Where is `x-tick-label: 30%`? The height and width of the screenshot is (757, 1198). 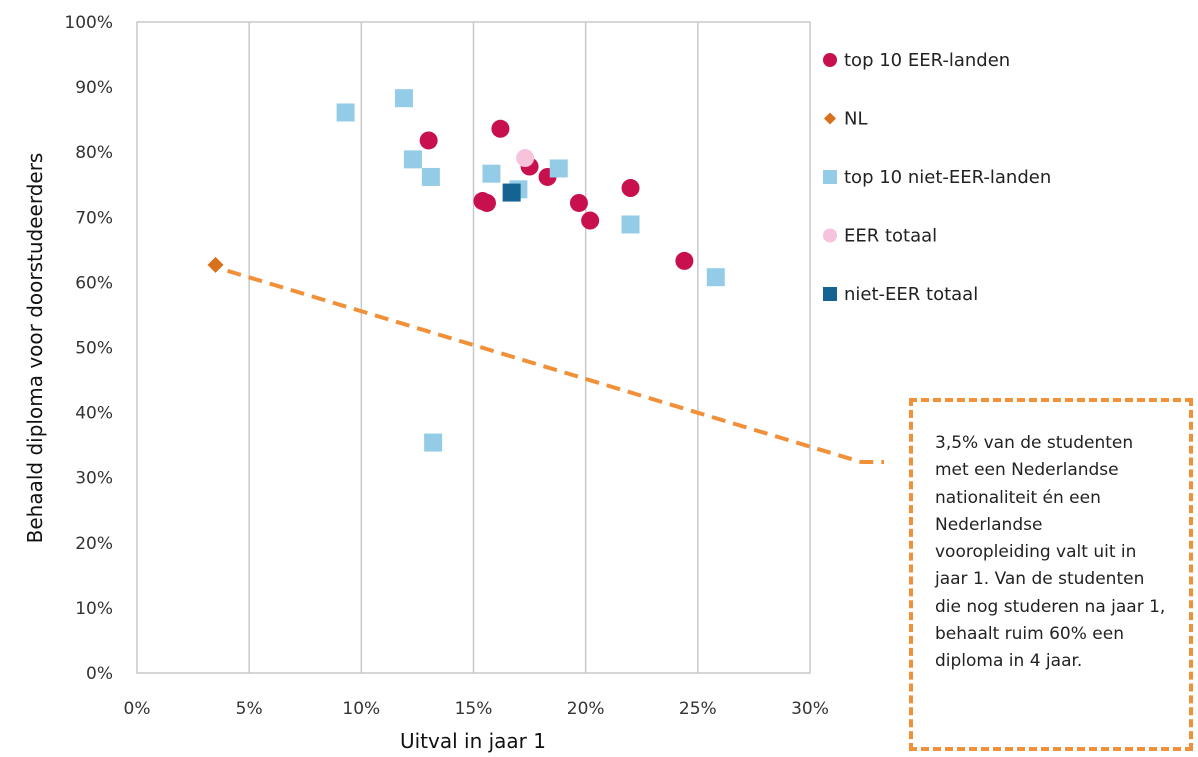
x-tick-label: 30% is located at coordinates (810, 709).